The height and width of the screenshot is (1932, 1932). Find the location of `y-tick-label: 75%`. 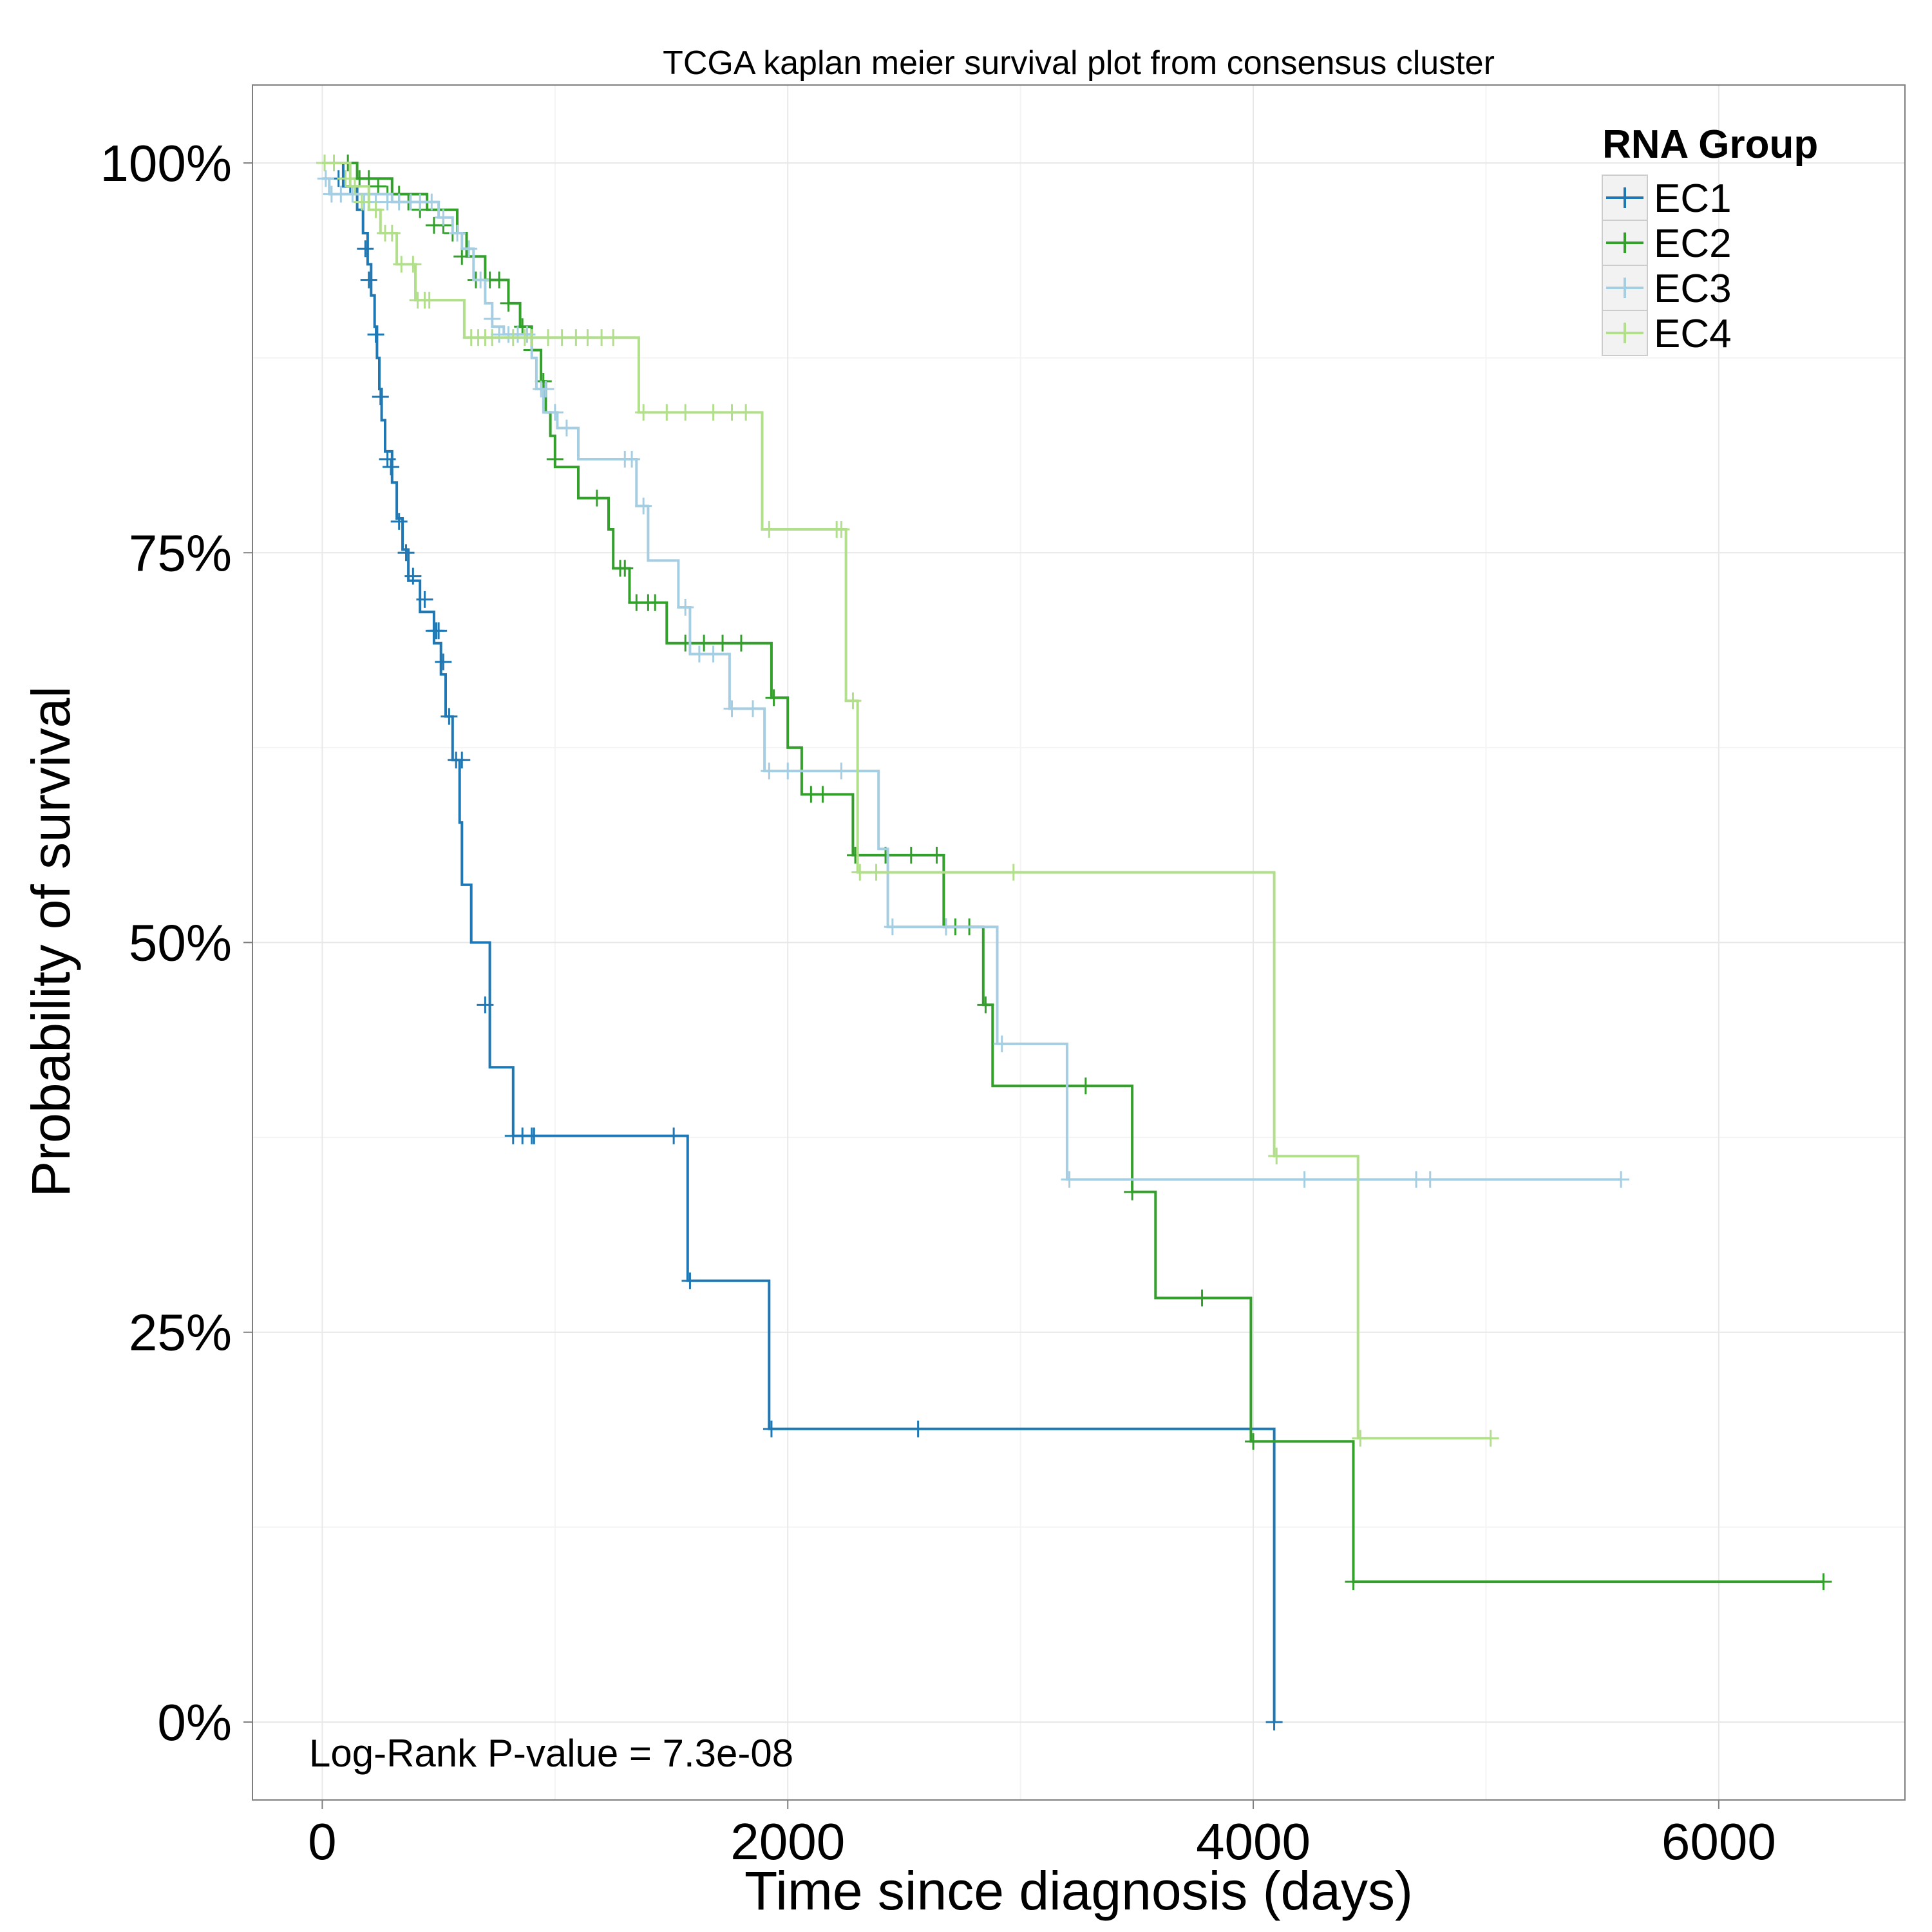

y-tick-label: 75% is located at coordinates (181, 553).